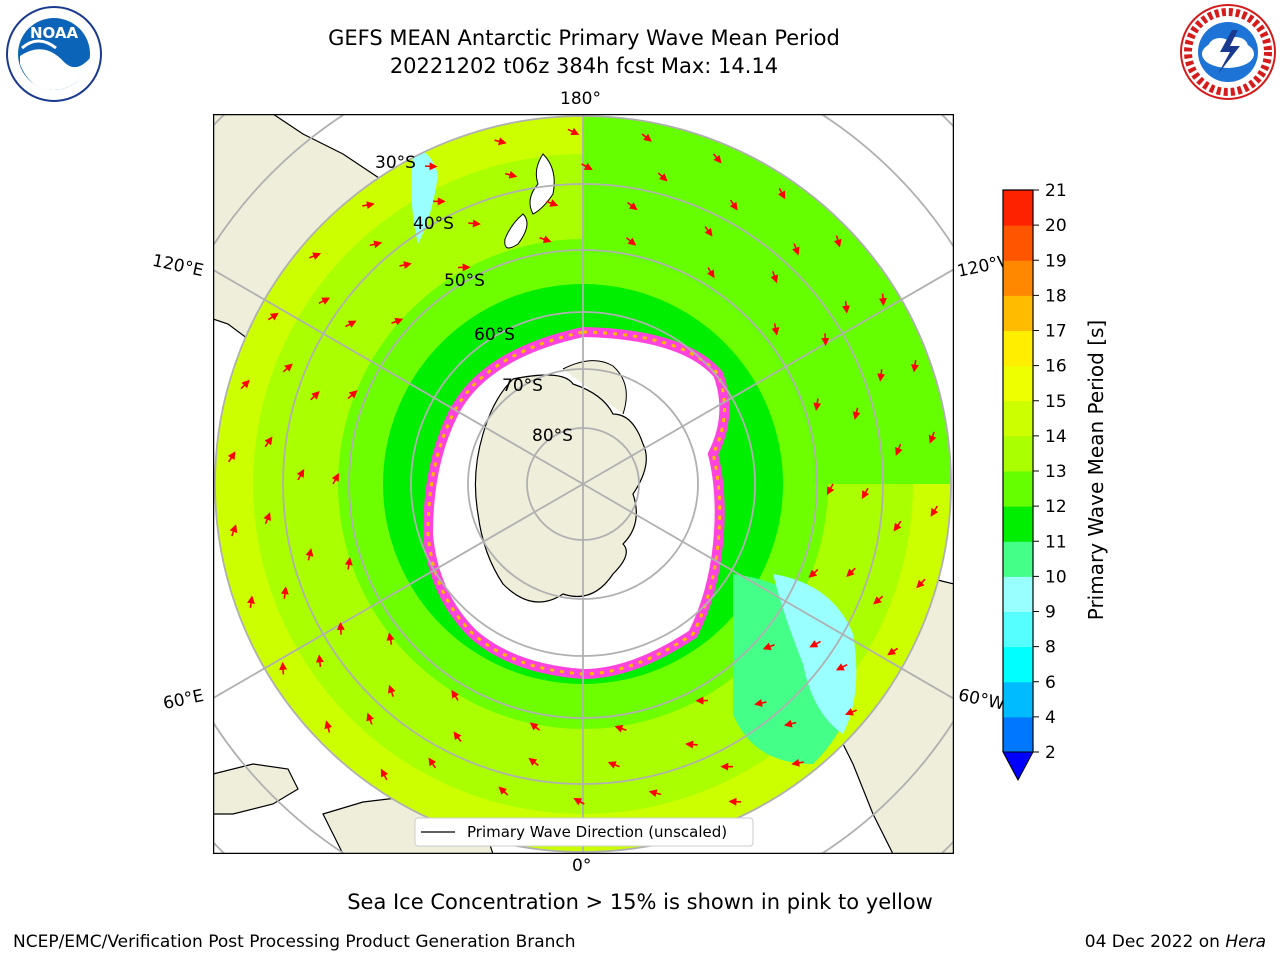  I want to click on new-zealand, so click(542, 184).